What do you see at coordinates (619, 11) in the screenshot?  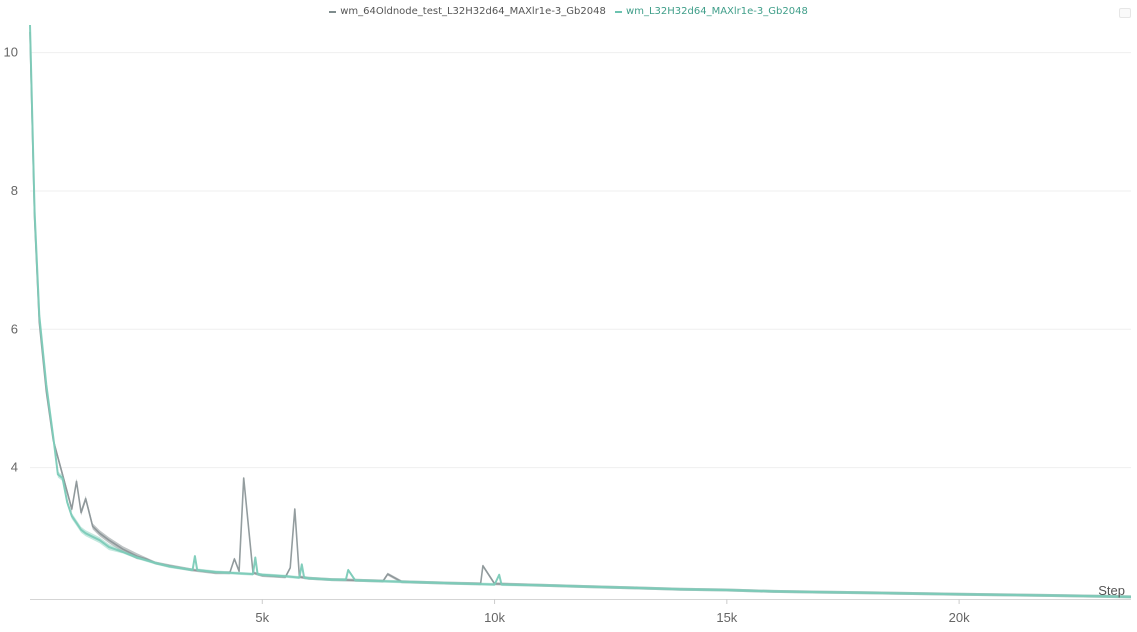 I see `legend-swatch-main` at bounding box center [619, 11].